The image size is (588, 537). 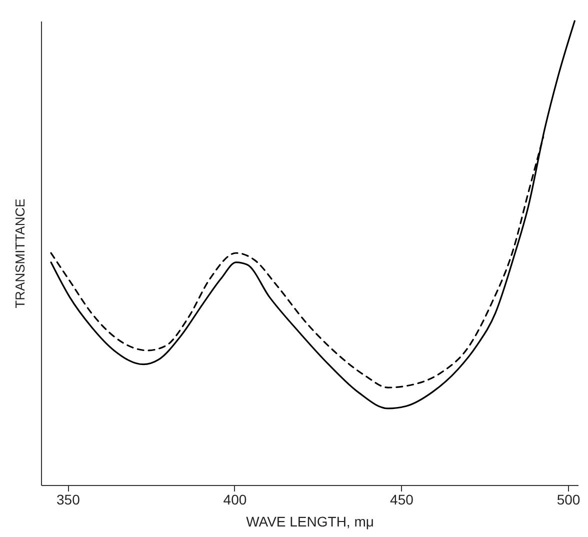 What do you see at coordinates (568, 500) in the screenshot?
I see `x-tick-label: 500` at bounding box center [568, 500].